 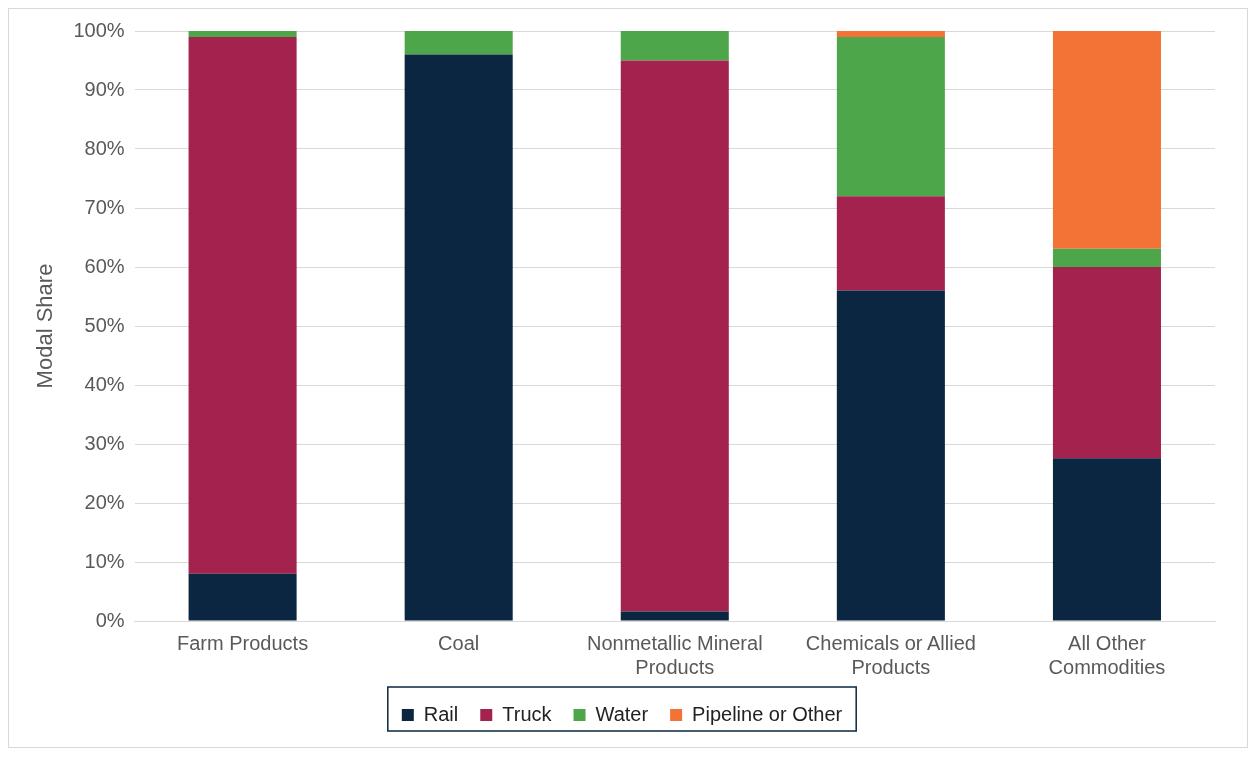 I want to click on legend-label: Water, so click(x=622, y=713).